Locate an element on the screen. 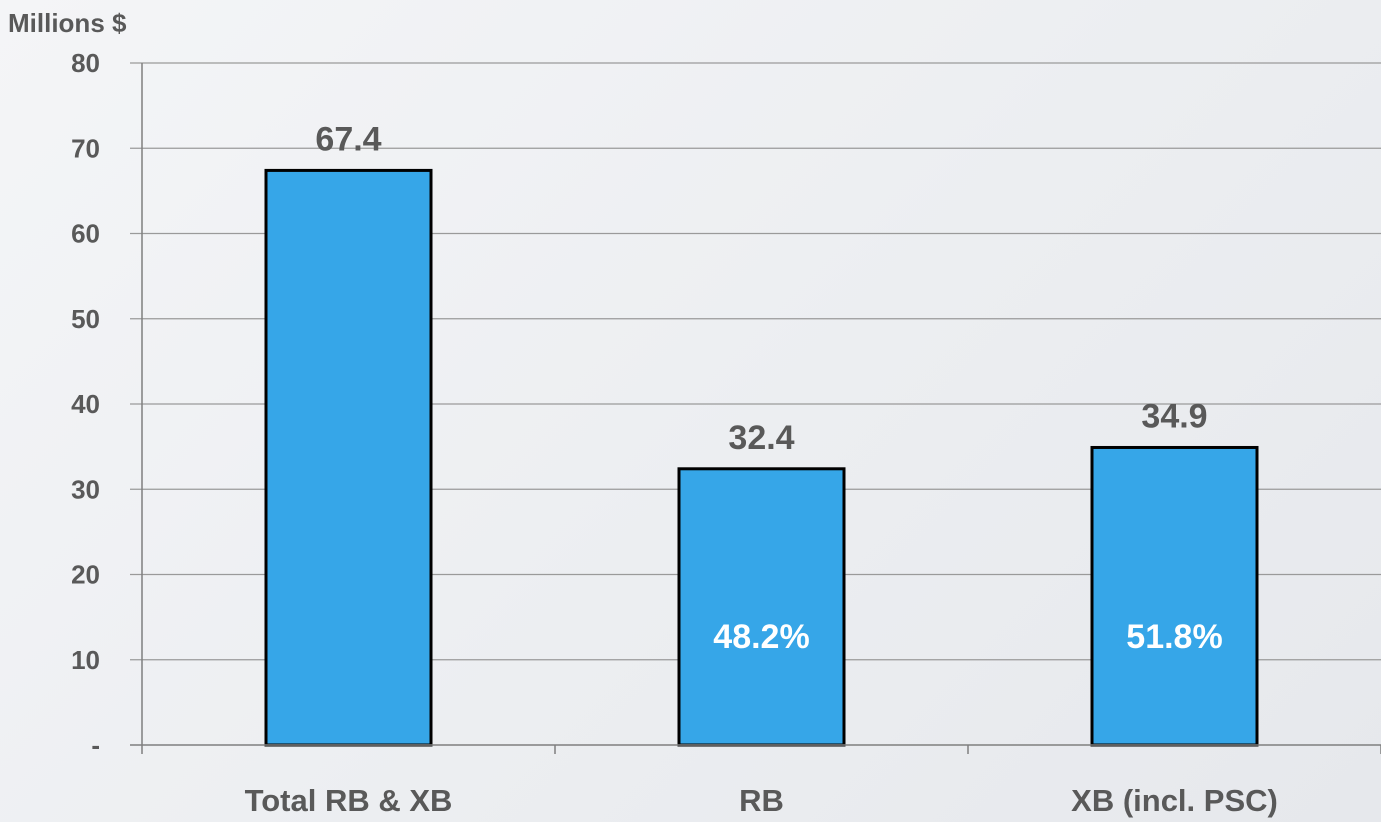  x-tick-label: XB (incl. PSC) is located at coordinates (1174, 800).